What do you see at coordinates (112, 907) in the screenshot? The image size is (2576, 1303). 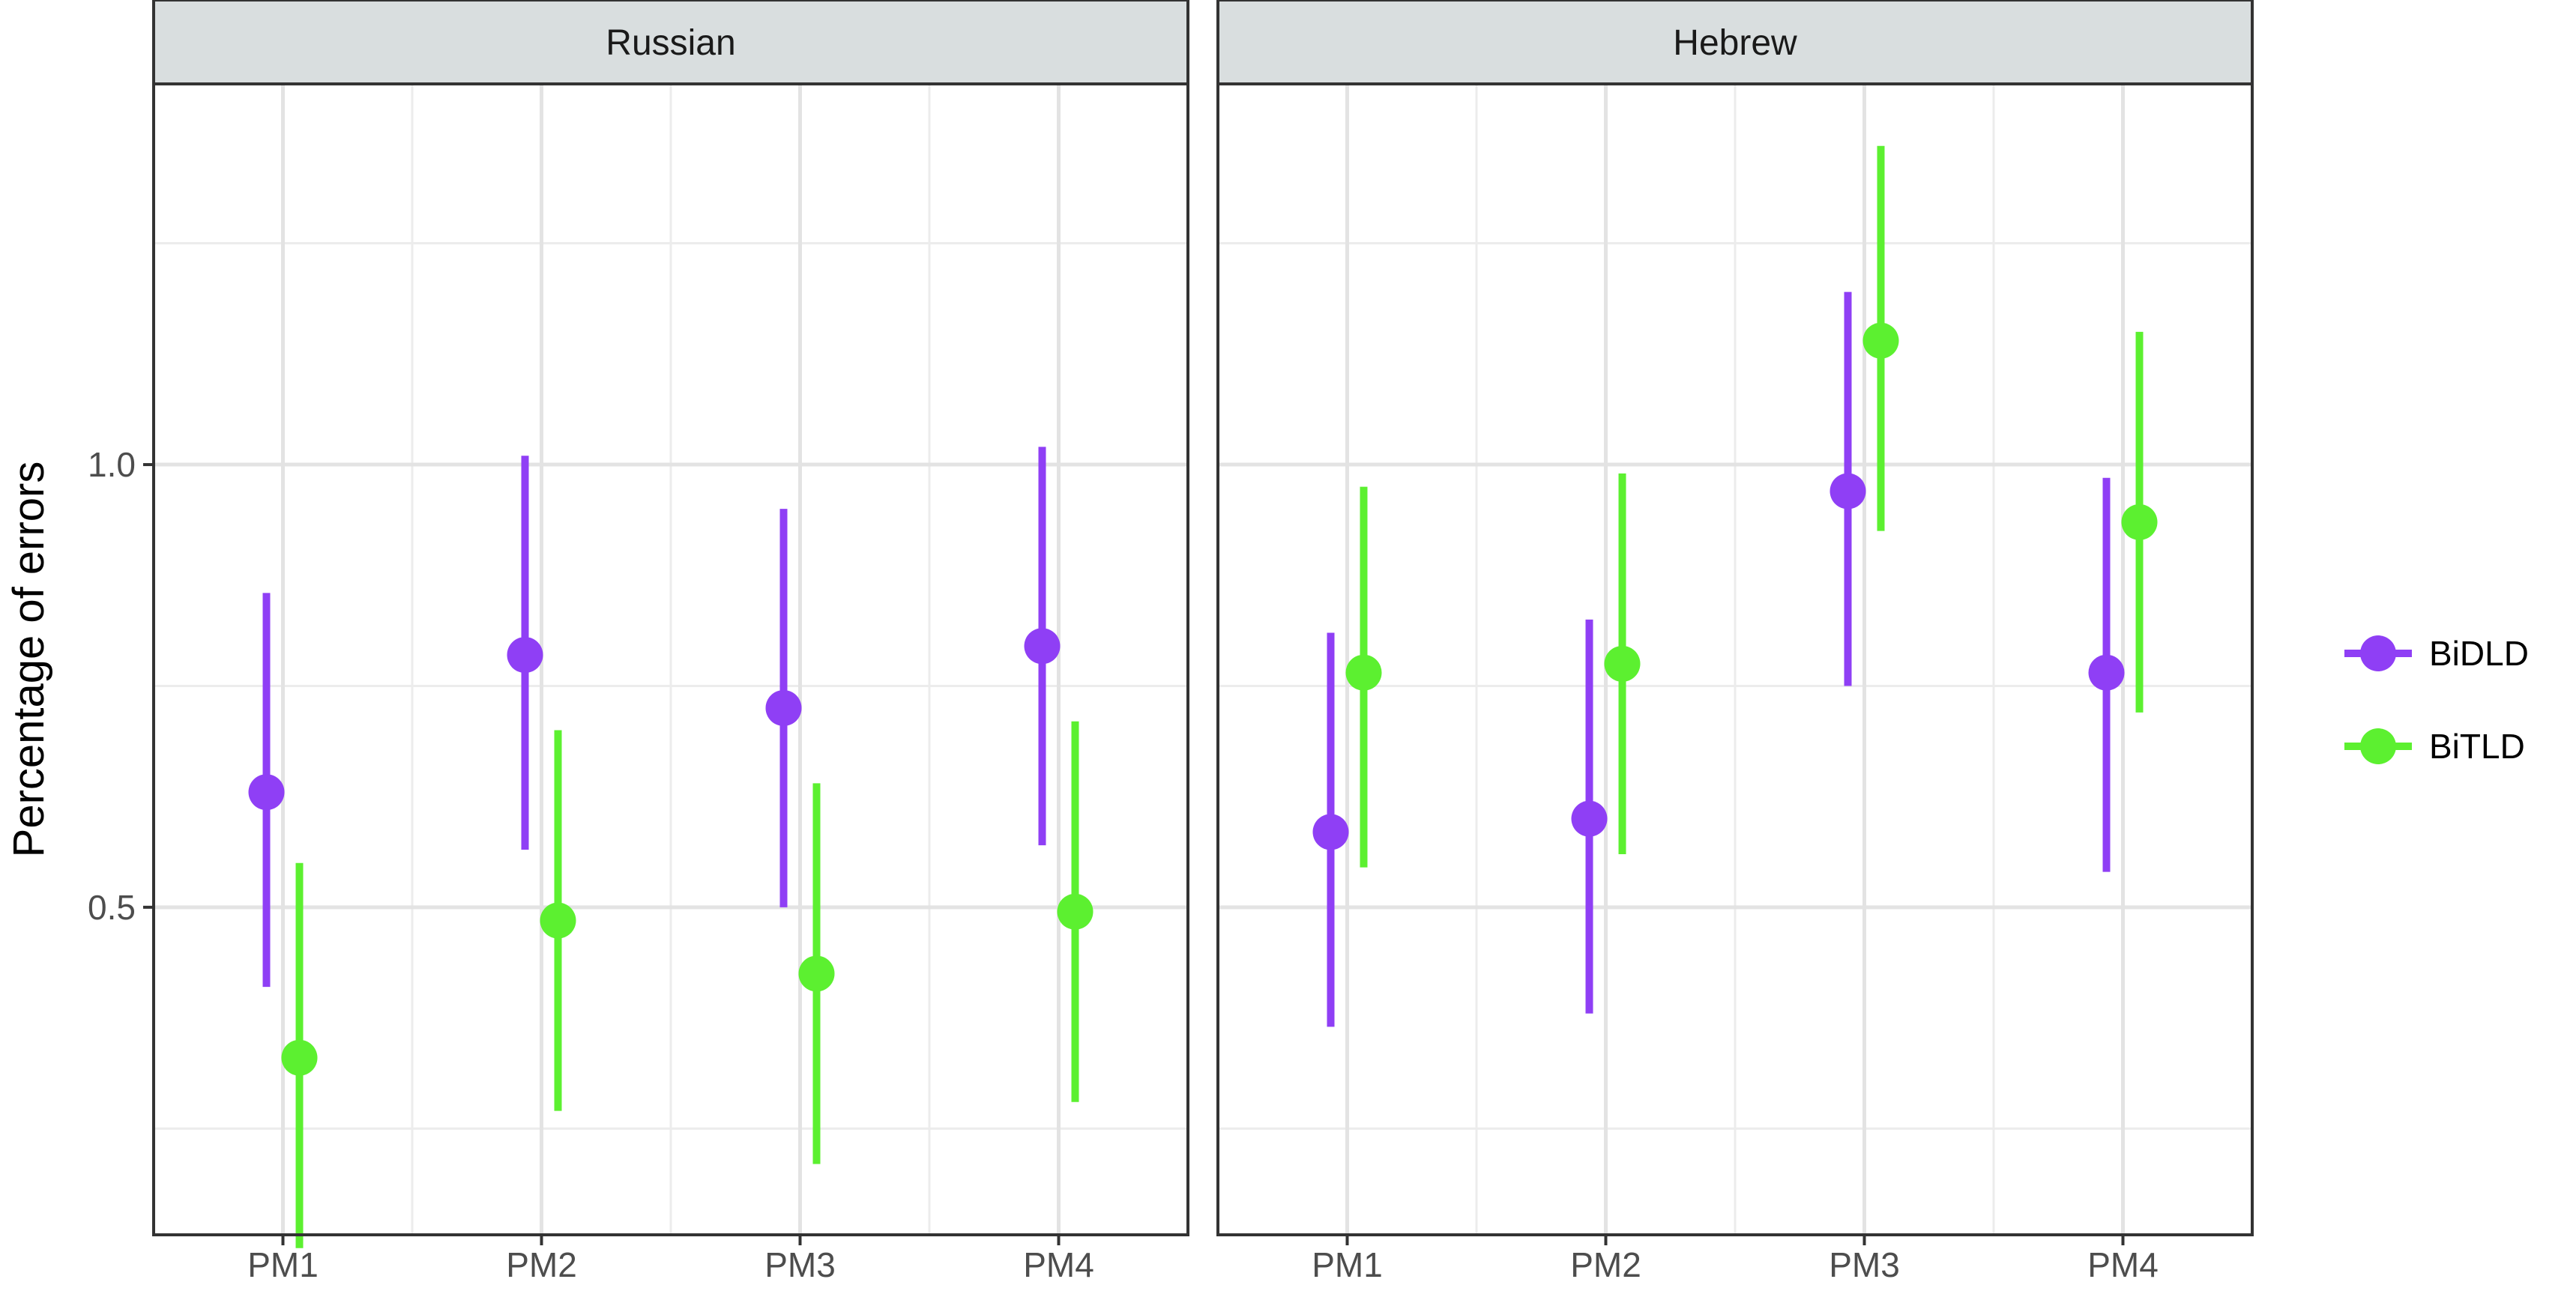 I see `y-tick-label: 0.5` at bounding box center [112, 907].